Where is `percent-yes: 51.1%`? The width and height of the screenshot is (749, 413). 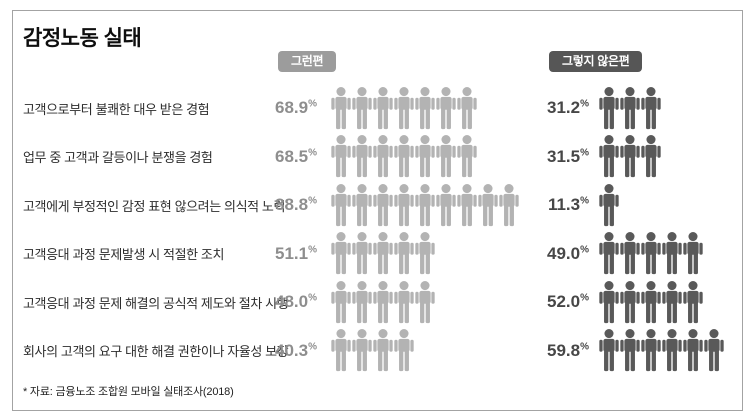 percent-yes: 51.1% is located at coordinates (294, 254).